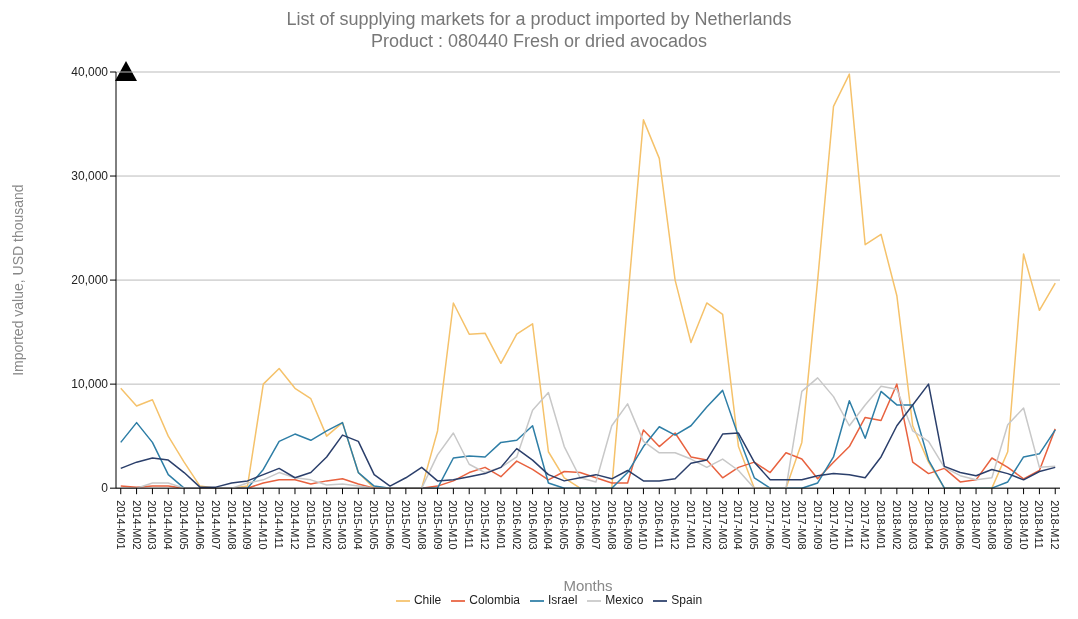 The width and height of the screenshot is (1078, 619). What do you see at coordinates (500, 525) in the screenshot?
I see `x-tick-label: 2016-M01` at bounding box center [500, 525].